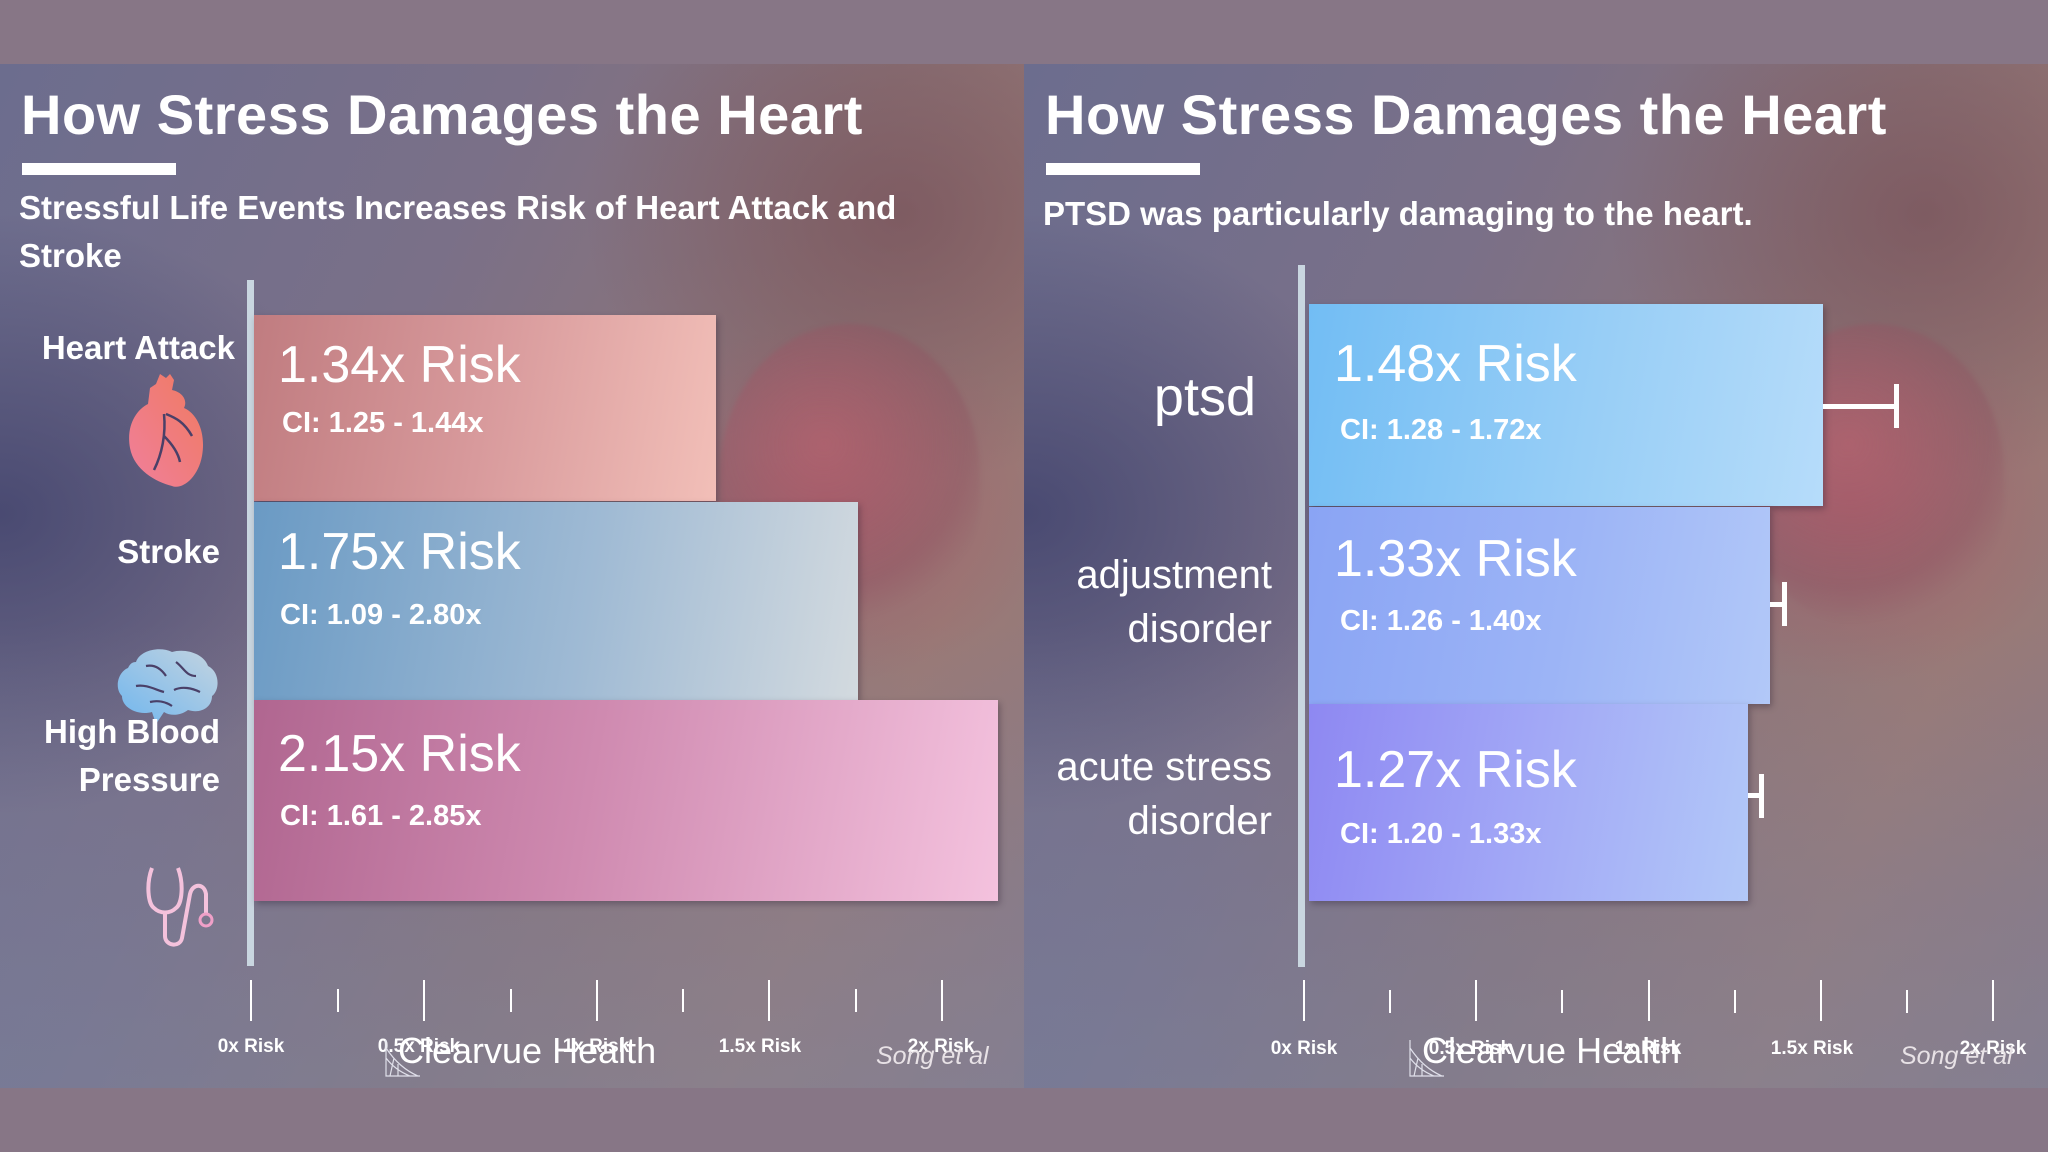 This screenshot has width=2048, height=1152. Describe the element at coordinates (1528, 802) in the screenshot. I see `bar-acute-stress-disorder: 1.27x Risk CI: 1.20 - 1.33x` at that location.